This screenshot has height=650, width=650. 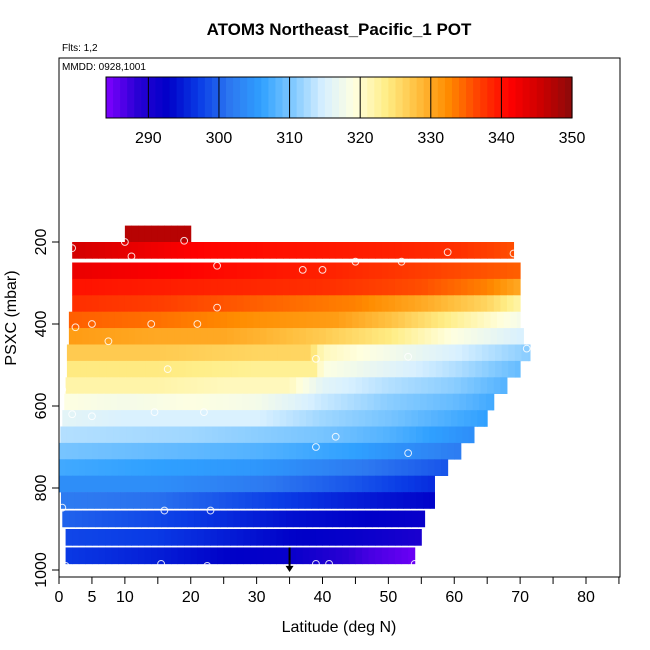 I want to click on position-marker, so click(x=289, y=560).